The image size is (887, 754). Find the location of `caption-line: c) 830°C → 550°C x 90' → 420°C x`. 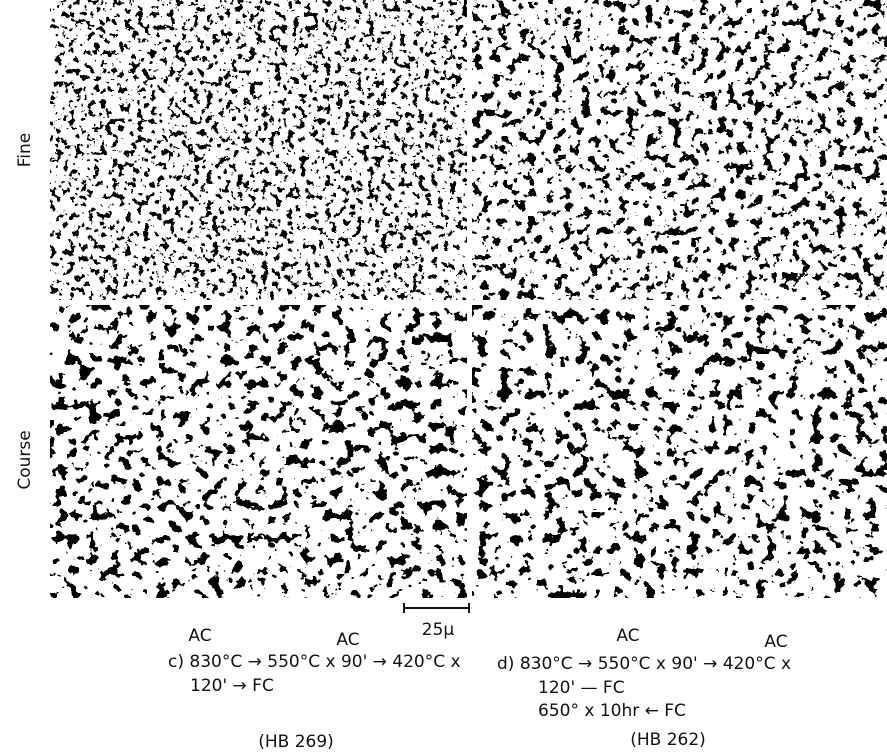

caption-line: c) 830°C → 550°C x 90' → 420°C x is located at coordinates (314, 662).